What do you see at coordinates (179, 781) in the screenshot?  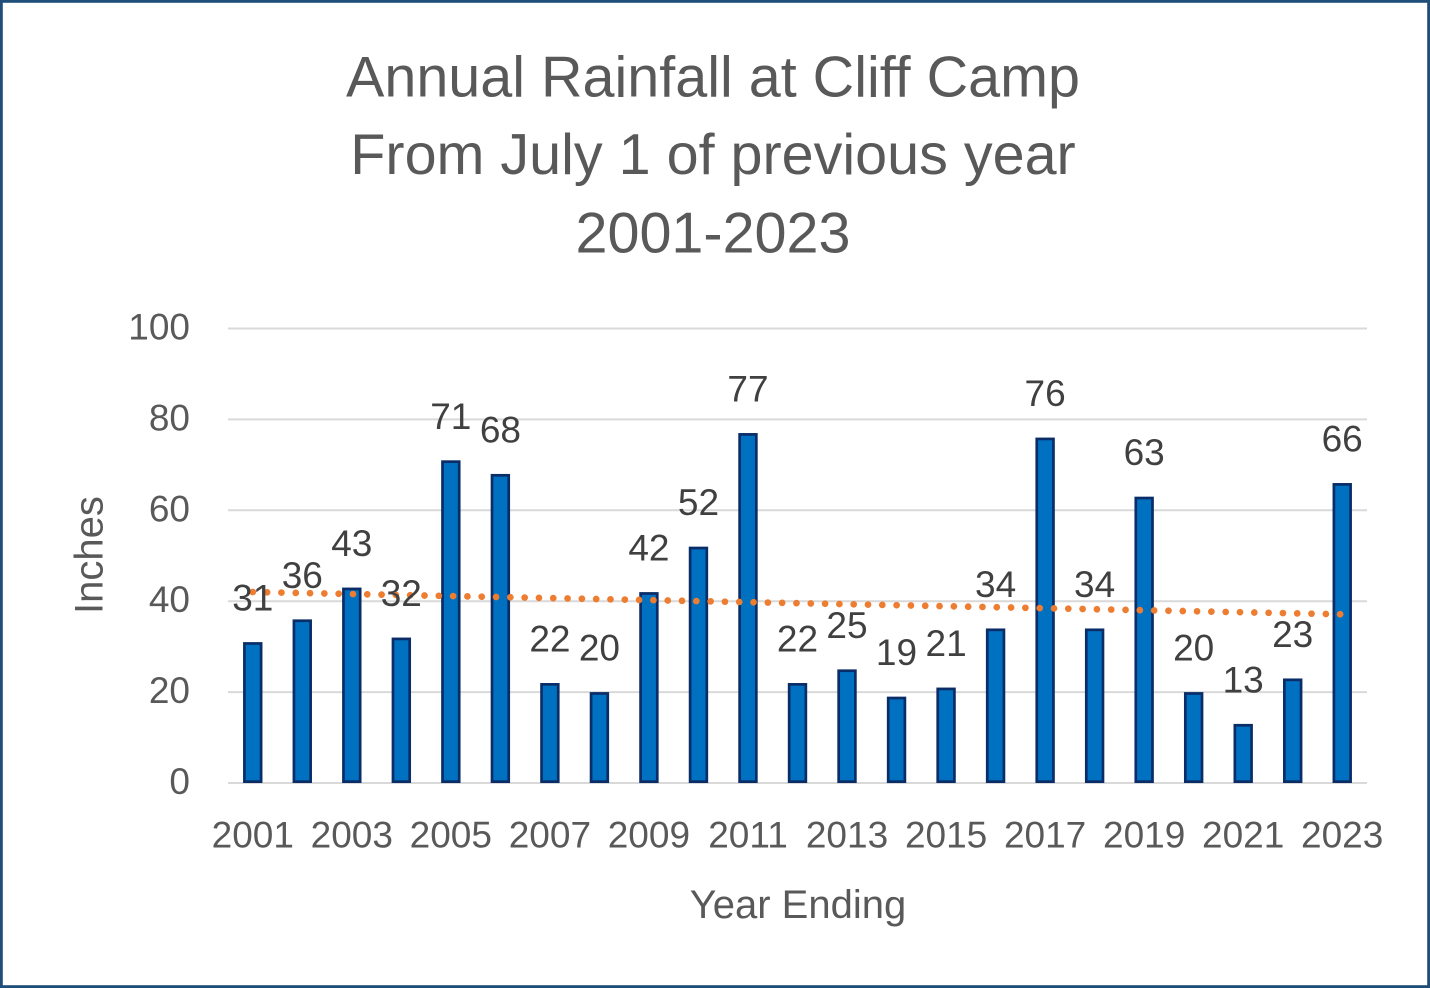 I see `svg-text: 0` at bounding box center [179, 781].